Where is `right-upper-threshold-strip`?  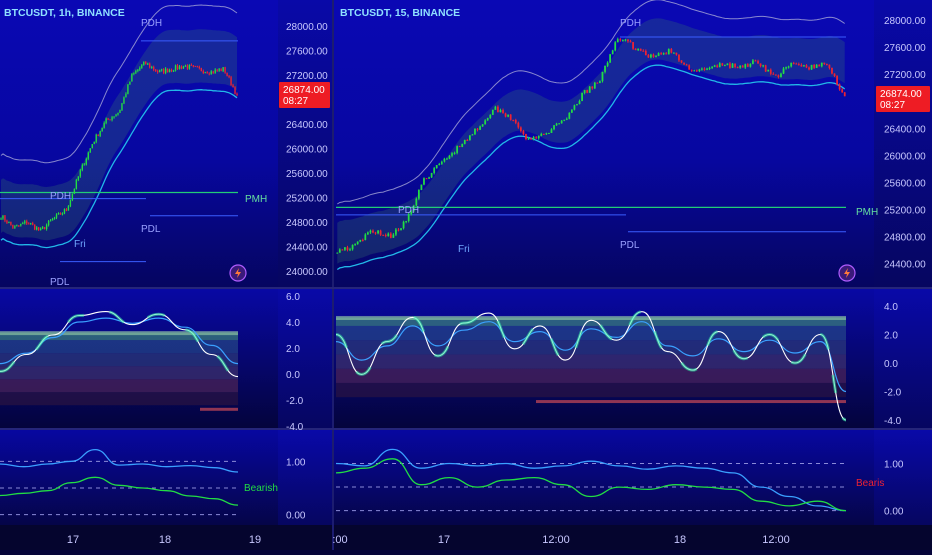
right-upper-threshold-strip is located at coordinates (591, 317).